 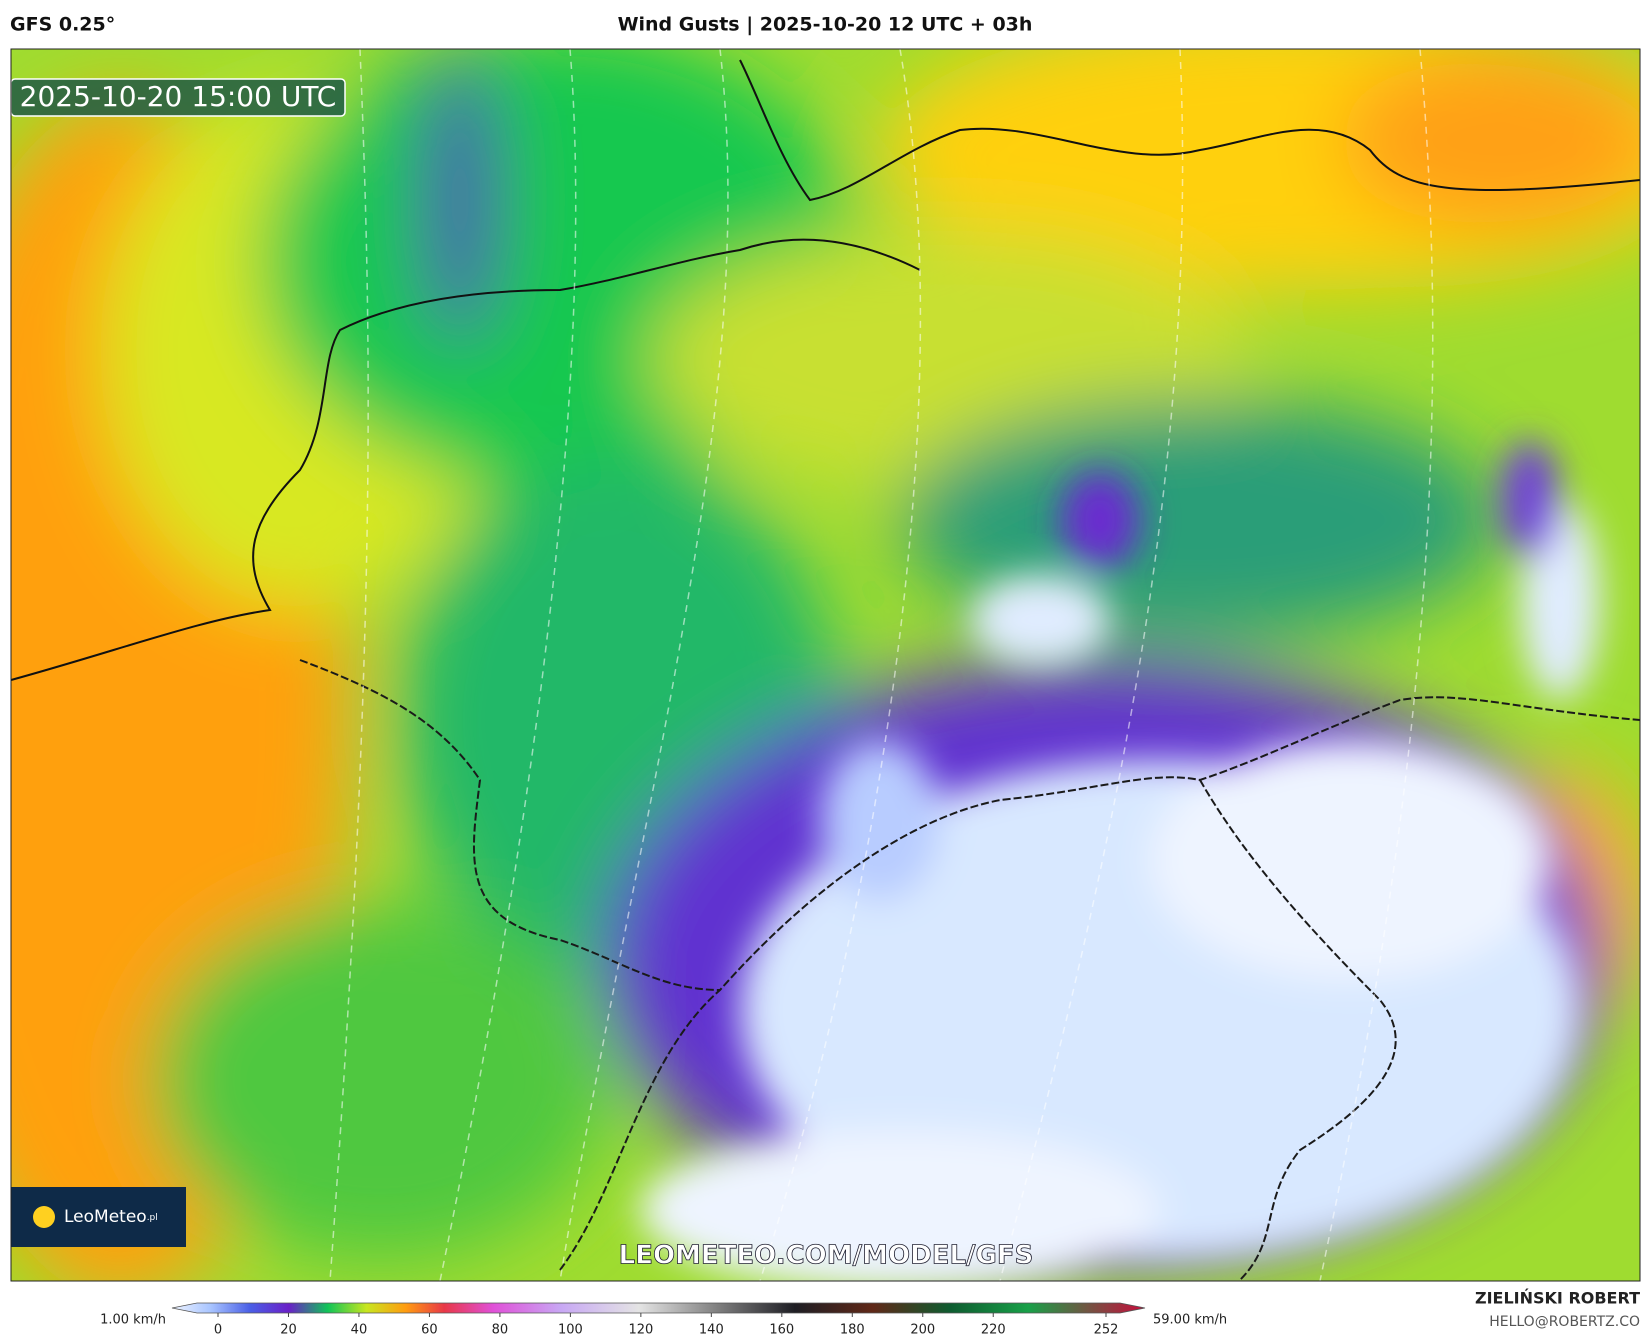 I want to click on colorbar-max-label: 59.00 km/h, so click(x=1190, y=1320).